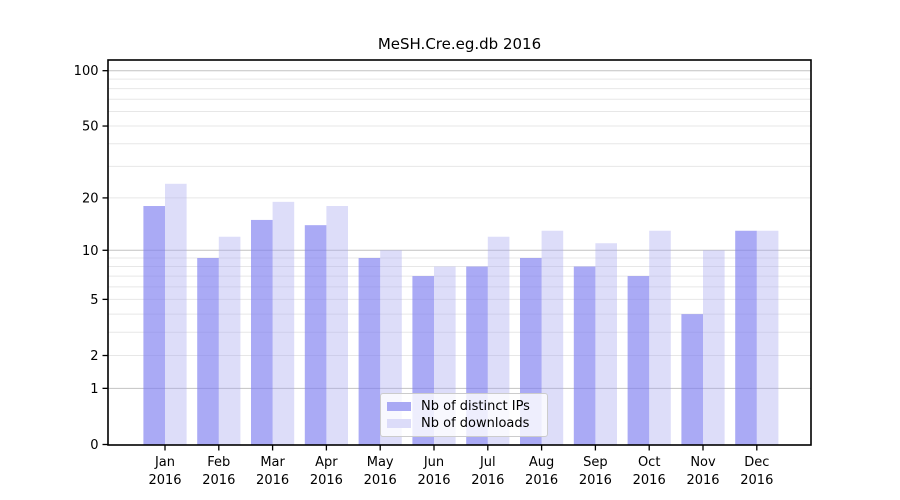 Image resolution: width=900 pixels, height=500 pixels. I want to click on x-tick-label: Sep, so click(595, 462).